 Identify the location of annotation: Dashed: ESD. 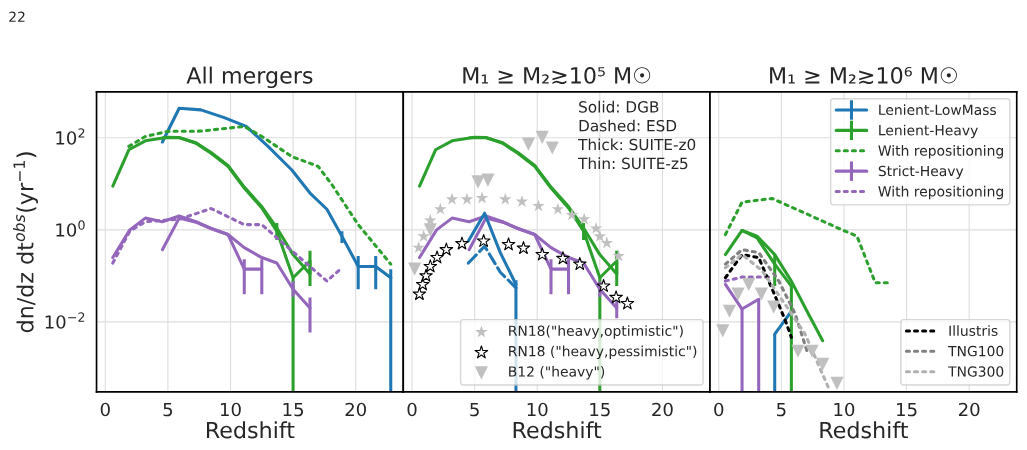
(628, 125).